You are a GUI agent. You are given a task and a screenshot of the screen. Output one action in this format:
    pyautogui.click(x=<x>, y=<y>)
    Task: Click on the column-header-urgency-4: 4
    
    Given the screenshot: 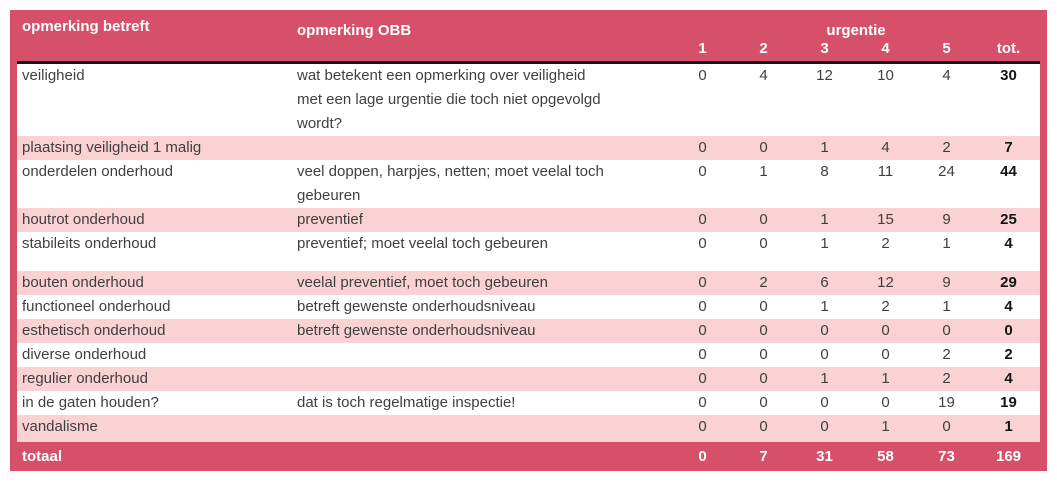 What is the action you would take?
    pyautogui.click(x=885, y=48)
    